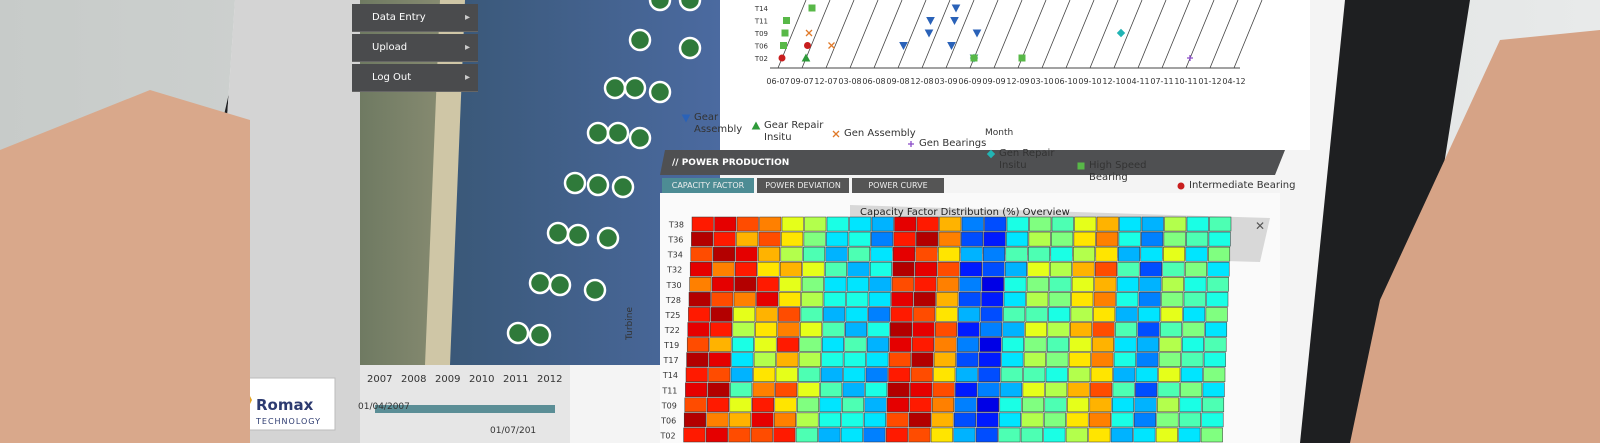  What do you see at coordinates (415, 48) in the screenshot?
I see `menu-item: Upload` at bounding box center [415, 48].